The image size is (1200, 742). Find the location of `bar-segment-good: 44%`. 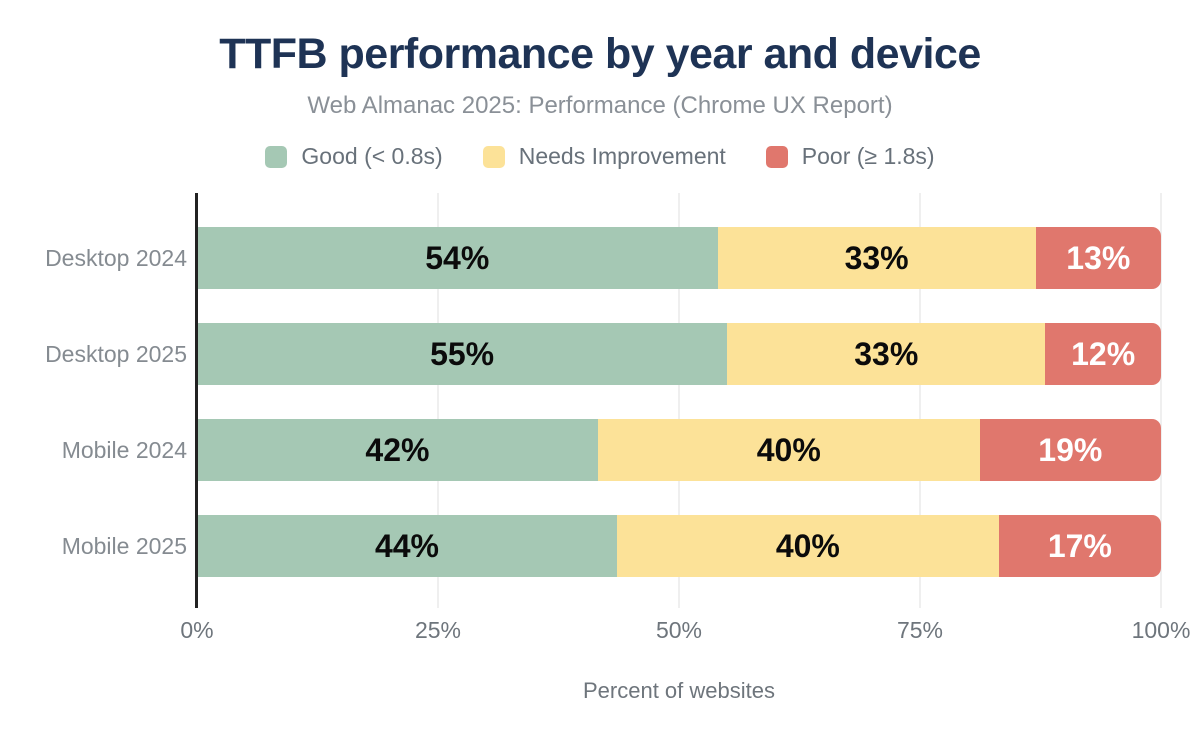

bar-segment-good: 44% is located at coordinates (407, 546).